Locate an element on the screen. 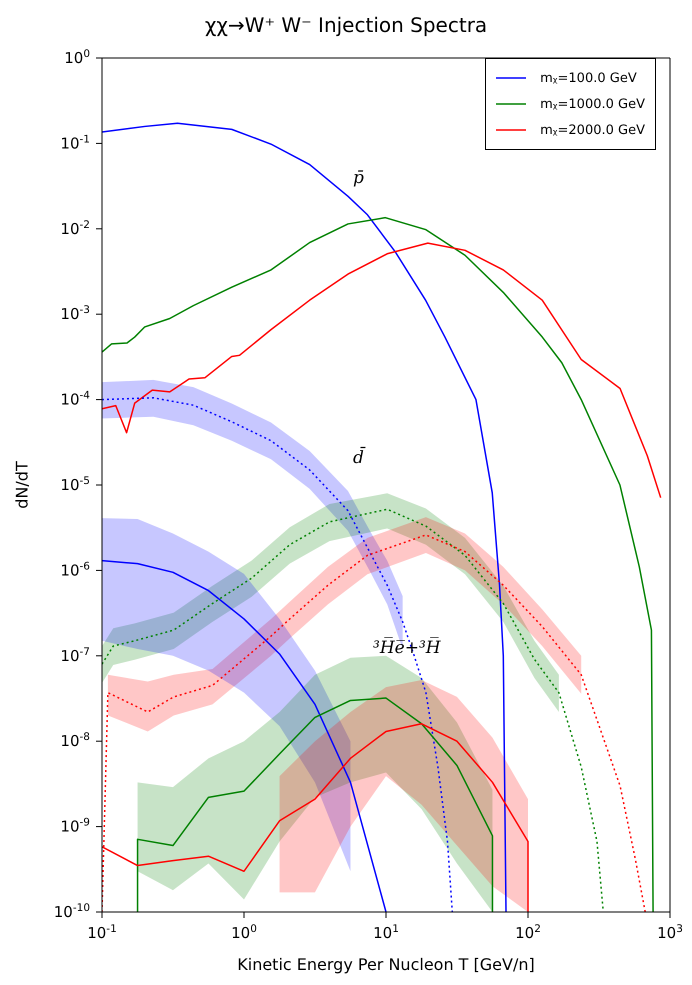 The width and height of the screenshot is (692, 985). y-tick-label: 10$^{-3}$ is located at coordinates (75, 314).